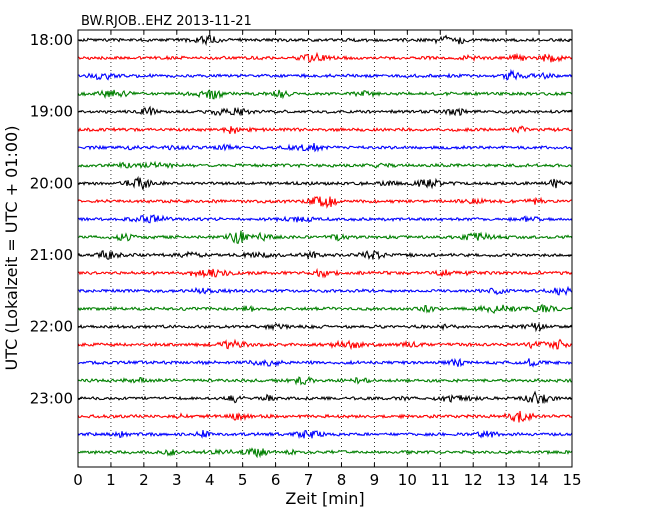 This screenshot has height=524, width=650. What do you see at coordinates (51, 183) in the screenshot?
I see `y-tick-label: 20:00` at bounding box center [51, 183].